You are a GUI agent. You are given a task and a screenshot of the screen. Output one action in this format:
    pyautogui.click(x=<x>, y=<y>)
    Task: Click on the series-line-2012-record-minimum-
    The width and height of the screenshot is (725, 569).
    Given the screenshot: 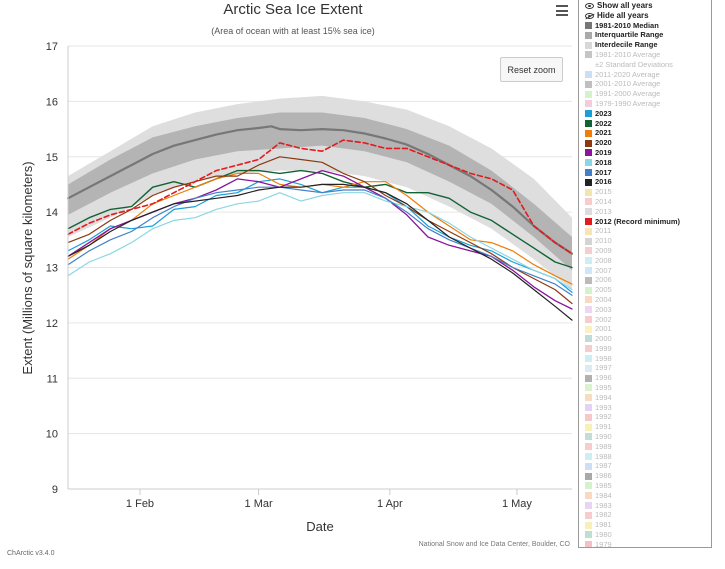 What is the action you would take?
    pyautogui.click(x=320, y=197)
    